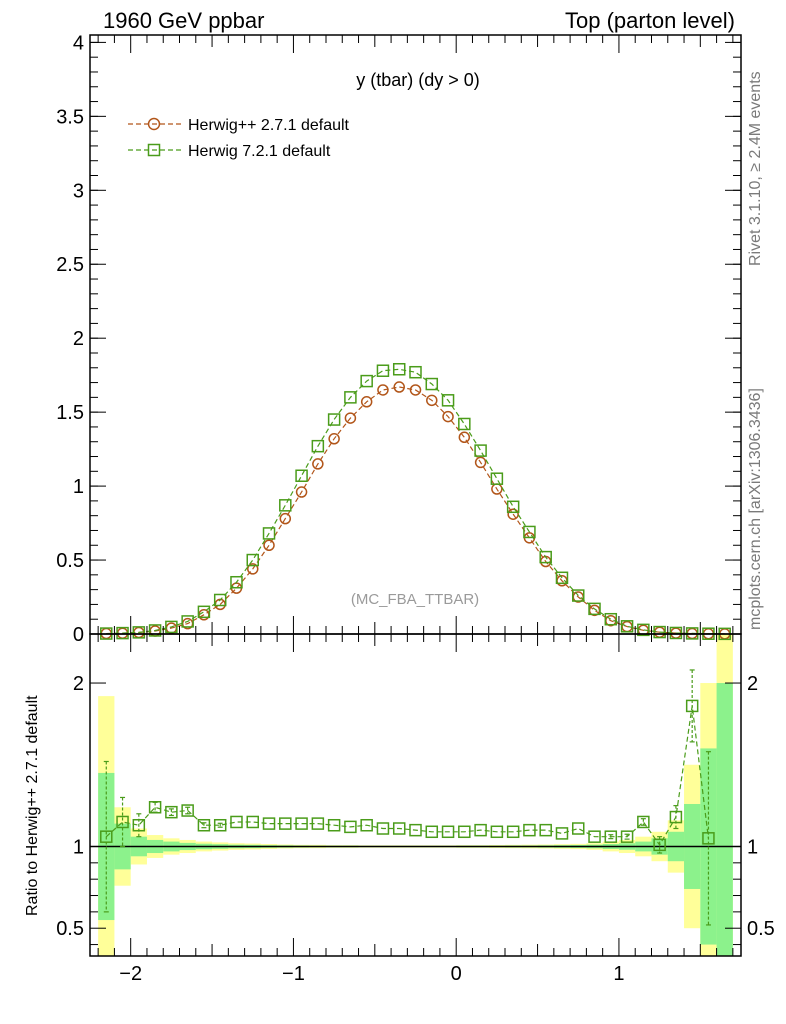 This screenshot has height=1024, width=786. What do you see at coordinates (78, 847) in the screenshot?
I see `ratio-y-tick-label-left: 1` at bounding box center [78, 847].